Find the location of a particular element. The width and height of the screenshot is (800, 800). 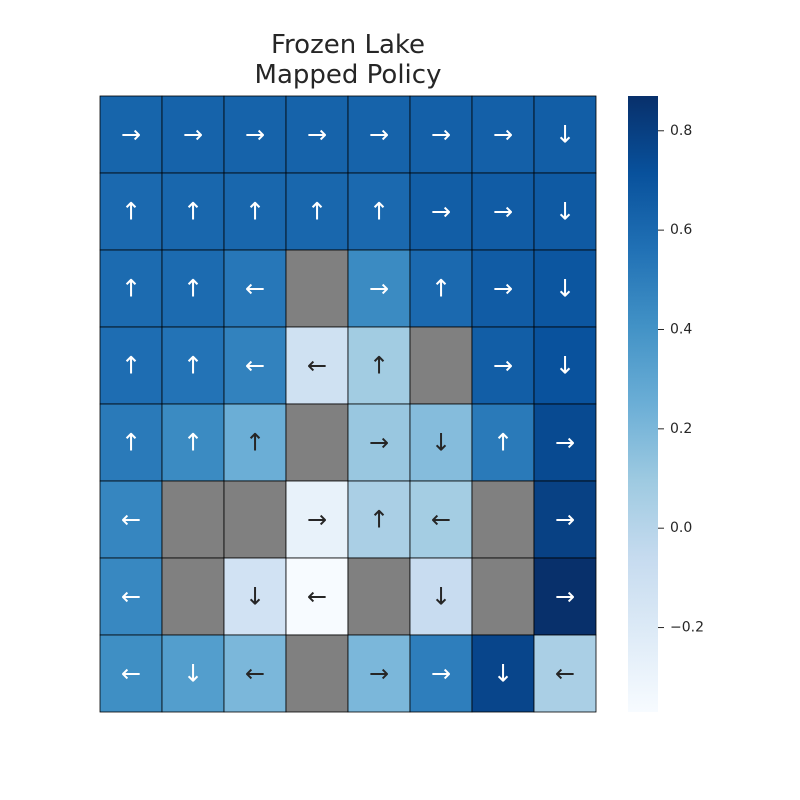

chart-title: Frozen Lake Mapped Policy is located at coordinates (348, 60).